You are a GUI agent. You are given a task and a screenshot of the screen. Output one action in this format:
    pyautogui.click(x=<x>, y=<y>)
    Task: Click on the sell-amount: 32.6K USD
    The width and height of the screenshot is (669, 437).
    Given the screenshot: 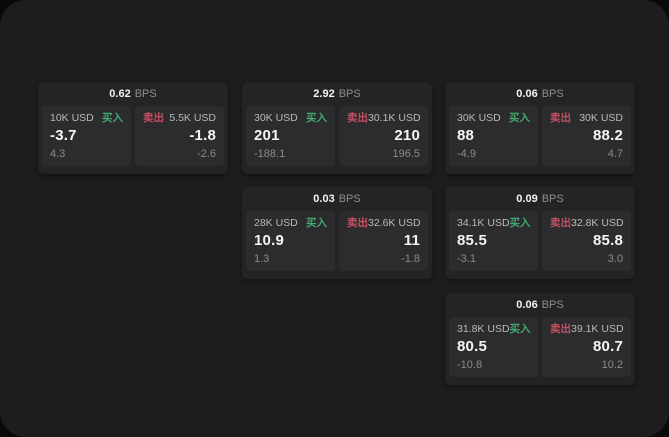 What is the action you would take?
    pyautogui.click(x=394, y=223)
    